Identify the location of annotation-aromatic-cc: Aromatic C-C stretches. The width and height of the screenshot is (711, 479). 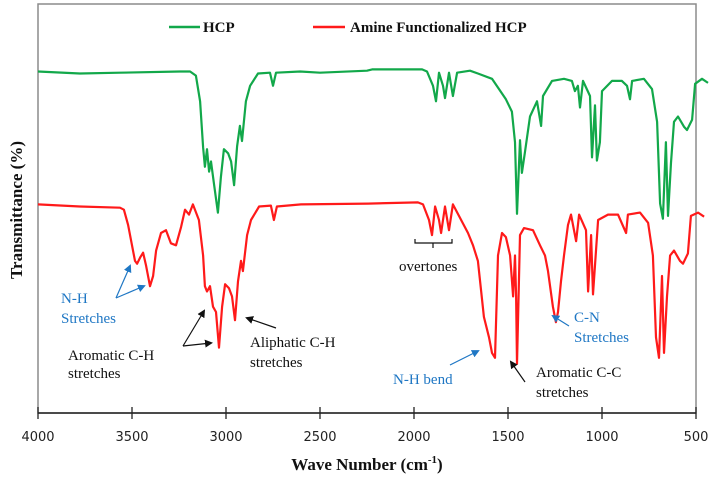
(565, 380).